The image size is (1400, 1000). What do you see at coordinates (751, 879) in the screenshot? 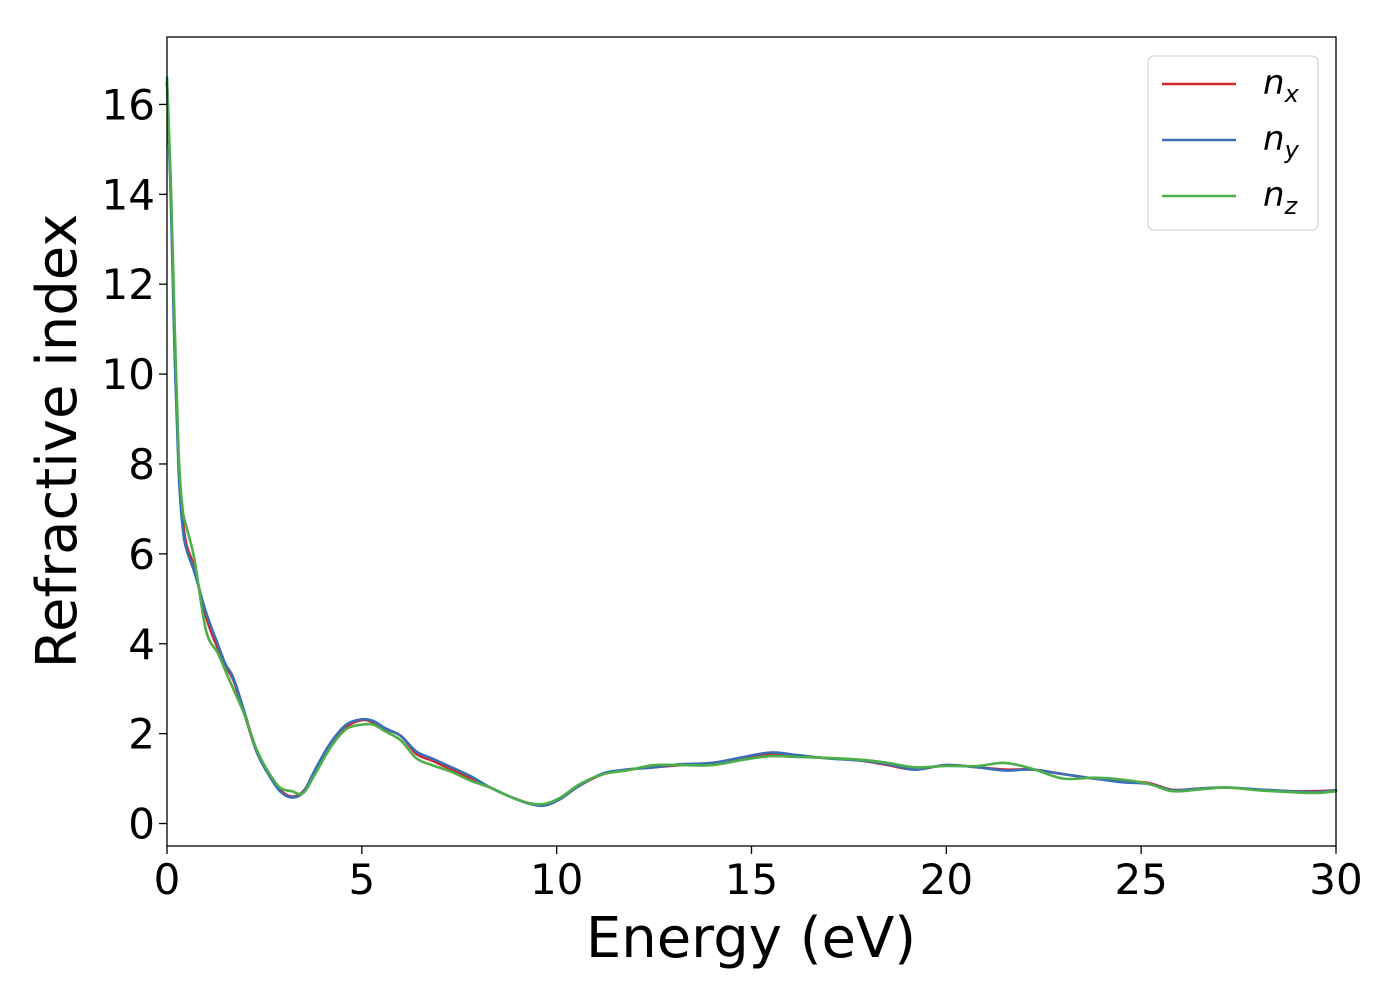
I see `x-tick-label: 15` at bounding box center [751, 879].